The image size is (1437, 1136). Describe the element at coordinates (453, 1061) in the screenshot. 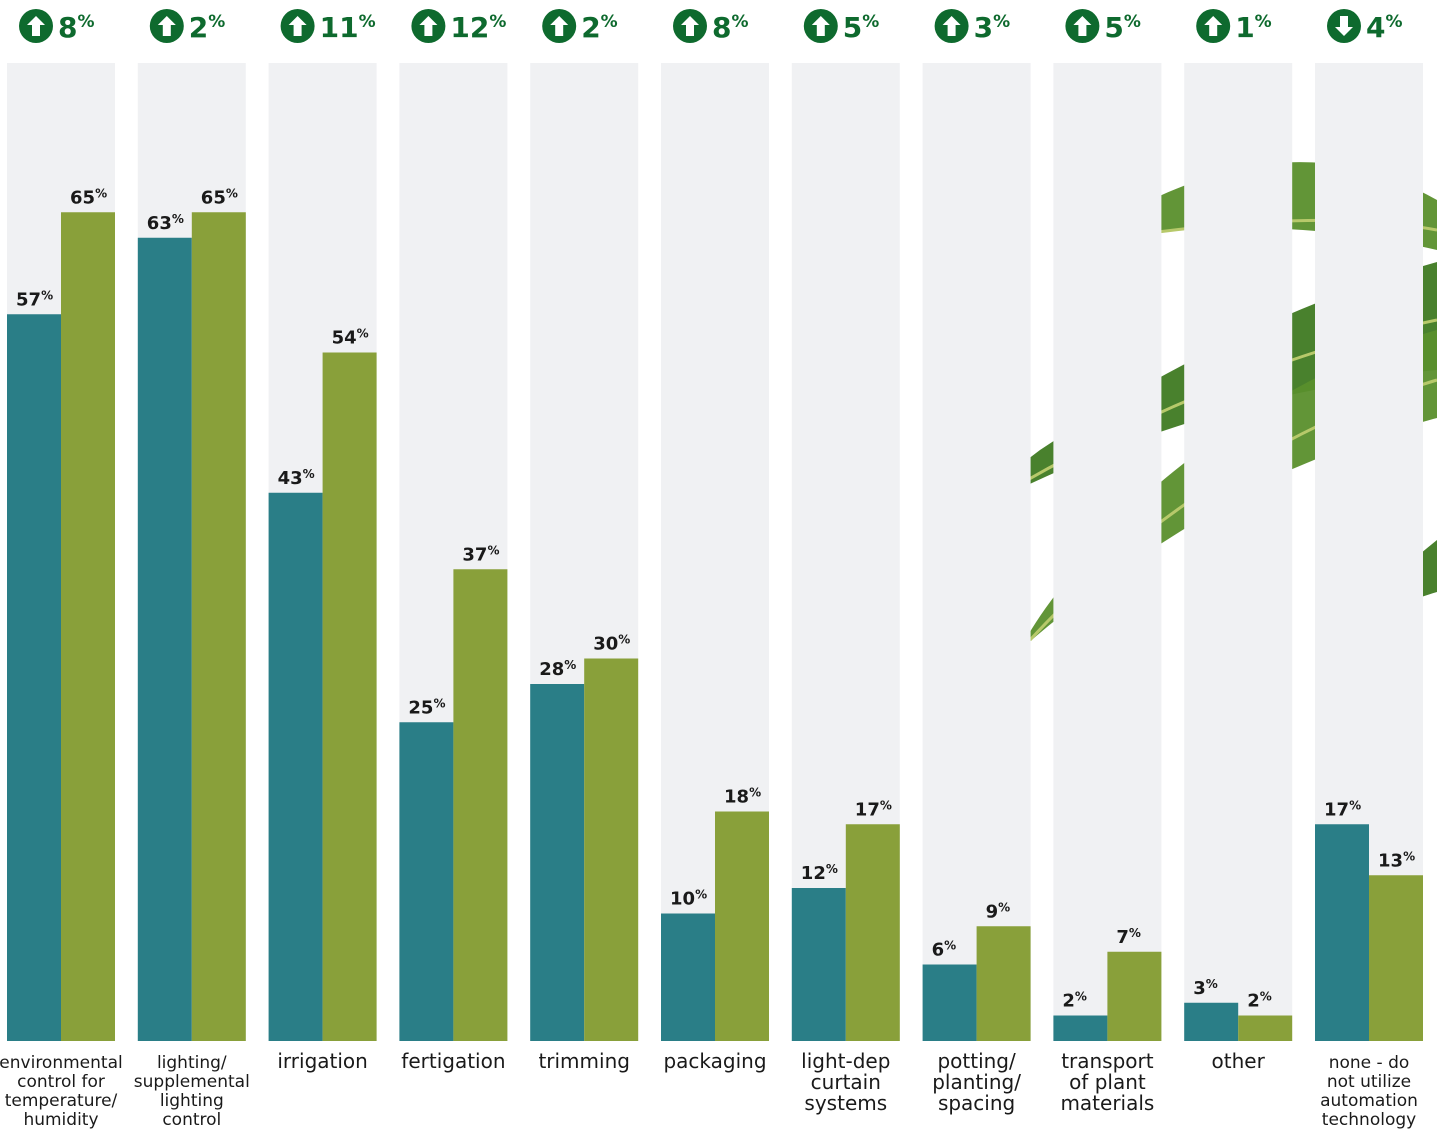

I see `category-label: fertigation` at that location.